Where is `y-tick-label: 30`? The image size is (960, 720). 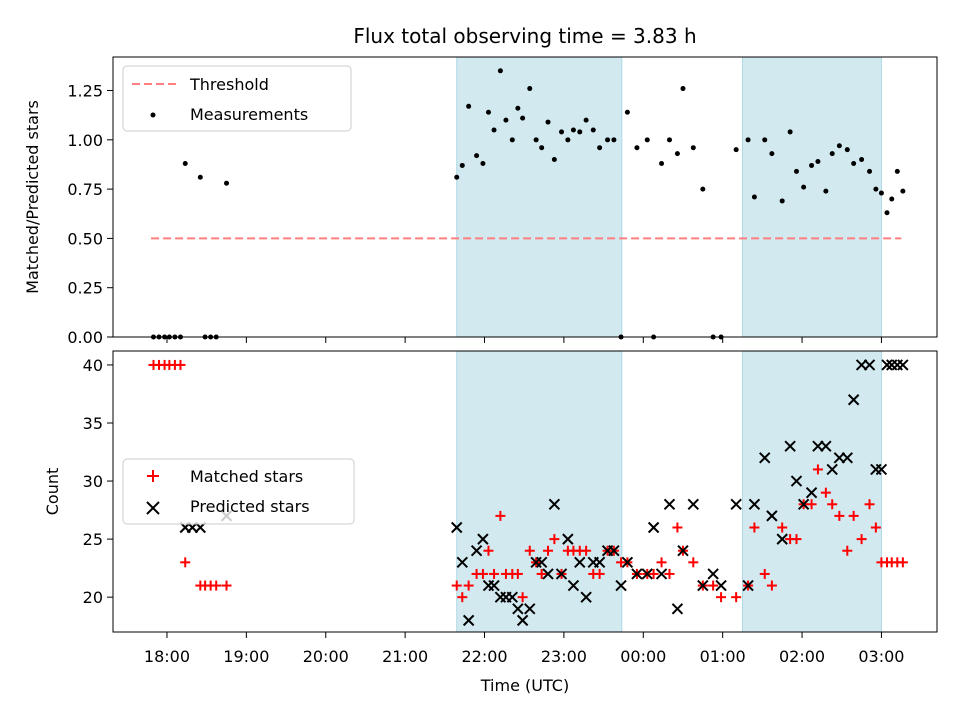 y-tick-label: 30 is located at coordinates (93, 481).